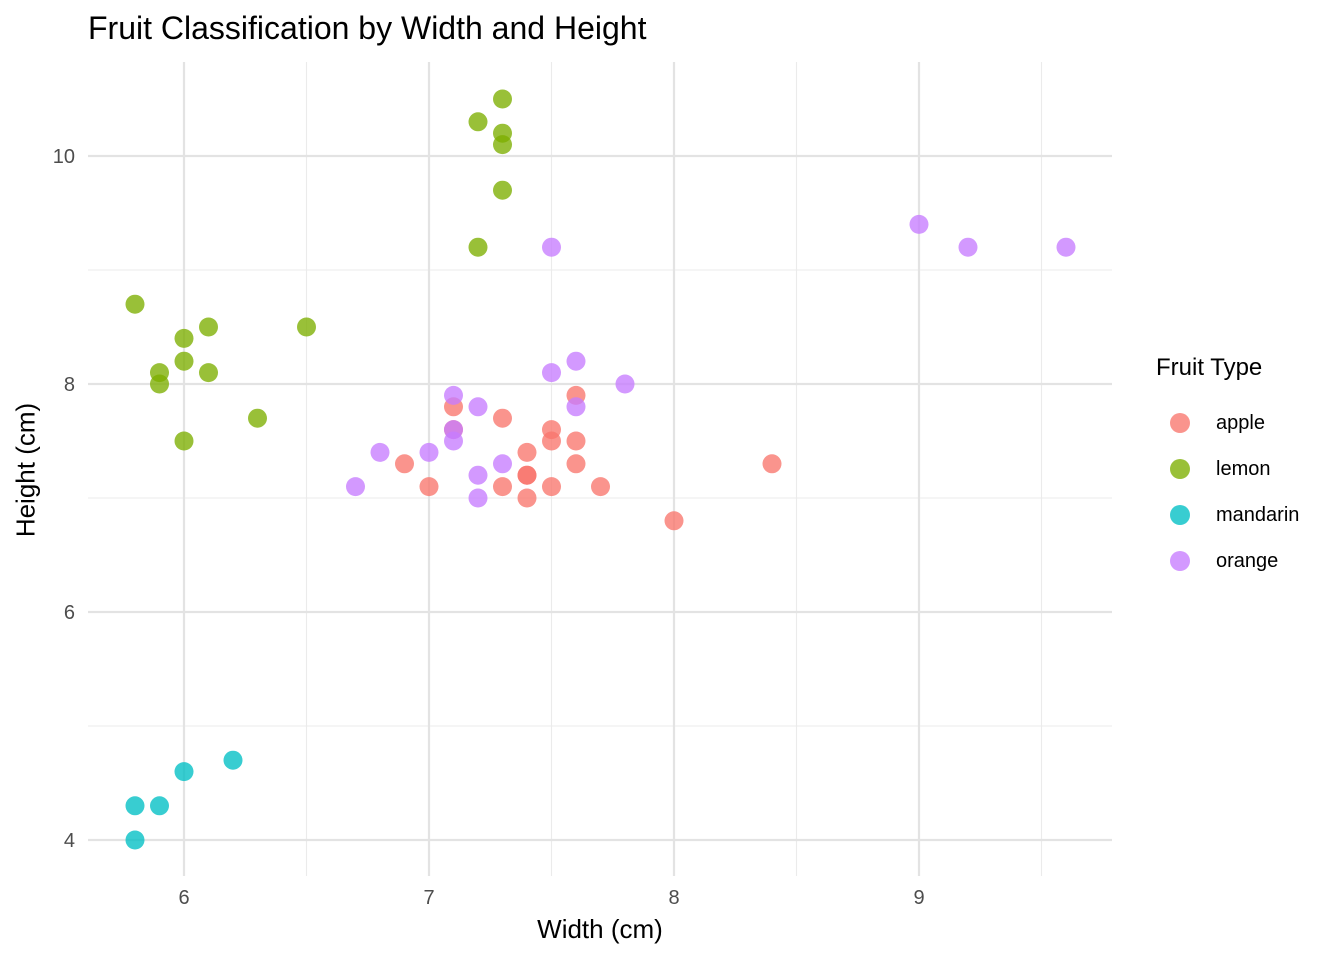 This screenshot has width=1344, height=960. Describe the element at coordinates (69, 613) in the screenshot. I see `y-tick-label: 6` at that location.